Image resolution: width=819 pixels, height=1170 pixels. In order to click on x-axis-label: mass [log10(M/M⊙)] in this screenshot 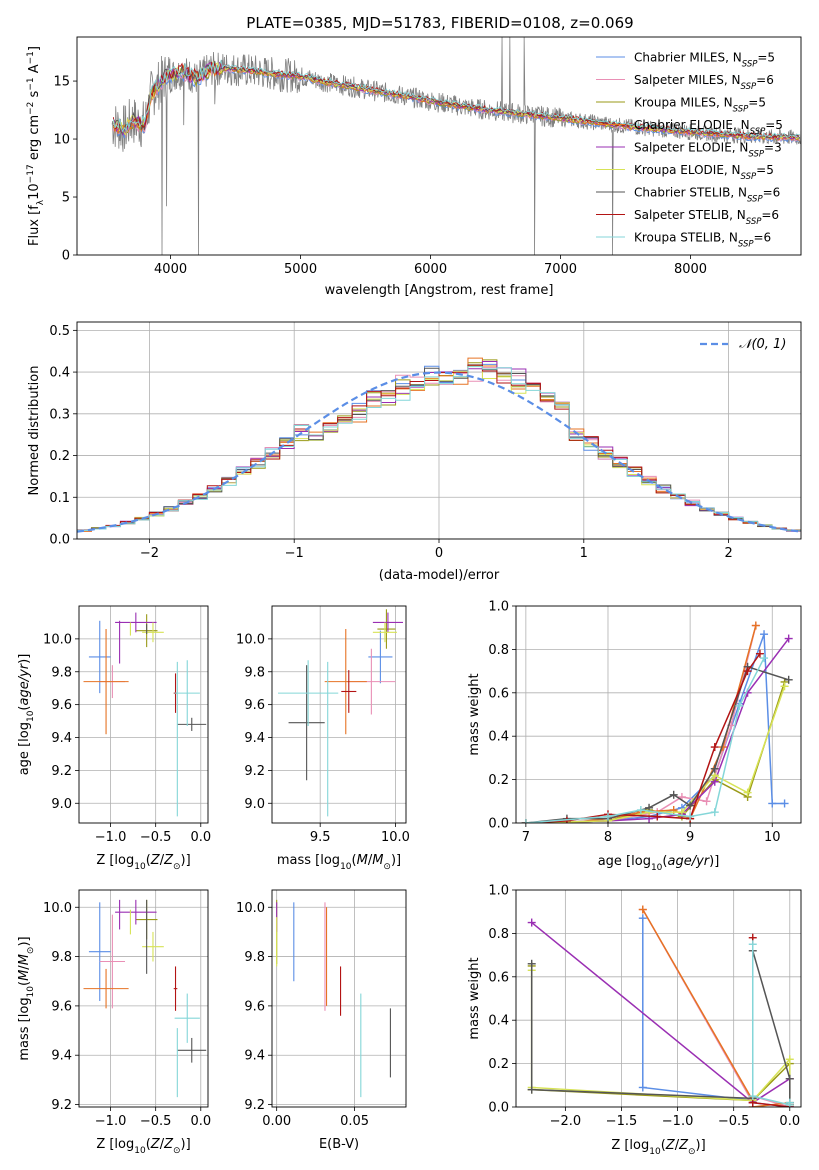, I will do `click(339, 862)`.